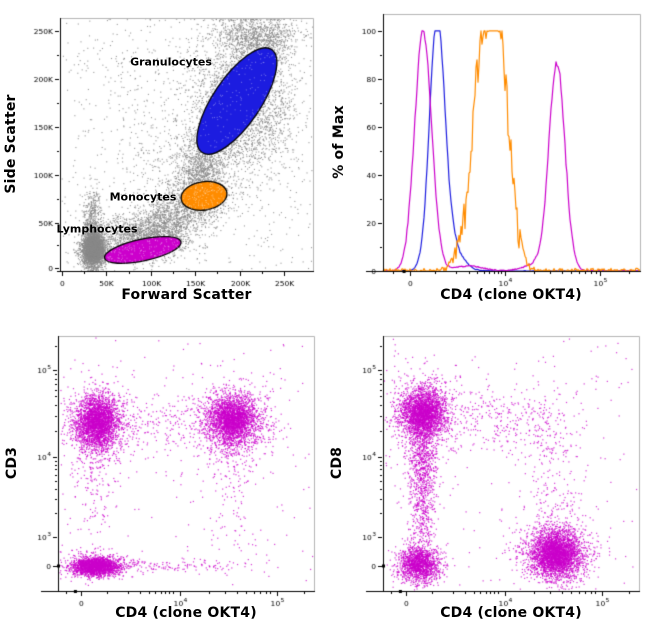 This screenshot has width=650, height=636. Describe the element at coordinates (511, 295) in the screenshot. I see `x-axis-label-cd4-histogram: CD4 (clone OKT4)` at that location.